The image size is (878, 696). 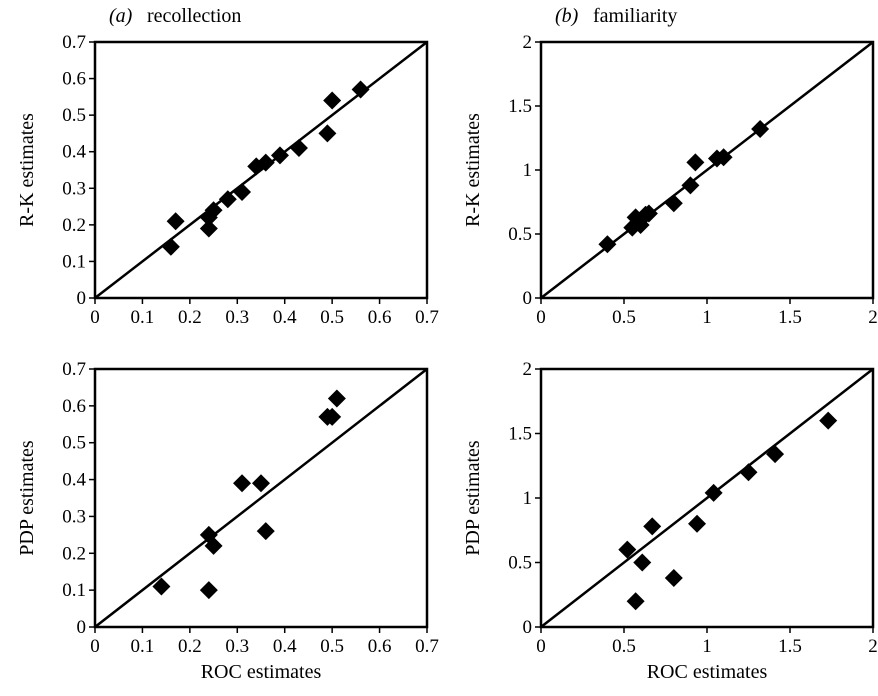 I want to click on panel-title: familiarity, so click(x=635, y=16).